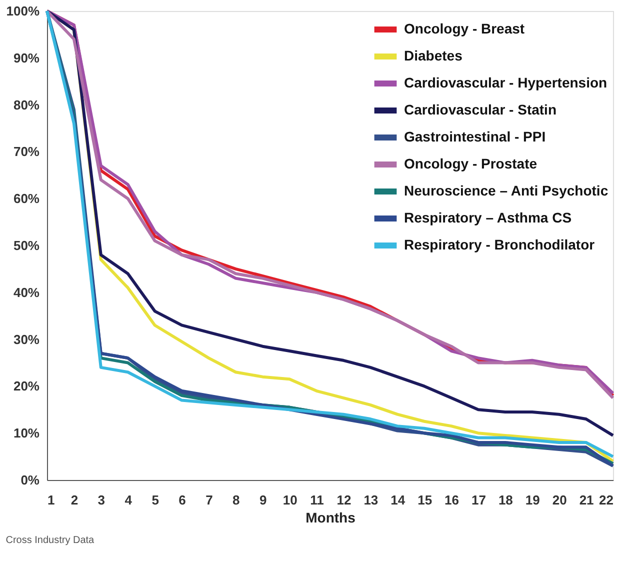  I want to click on x-tick-label: 7, so click(209, 500).